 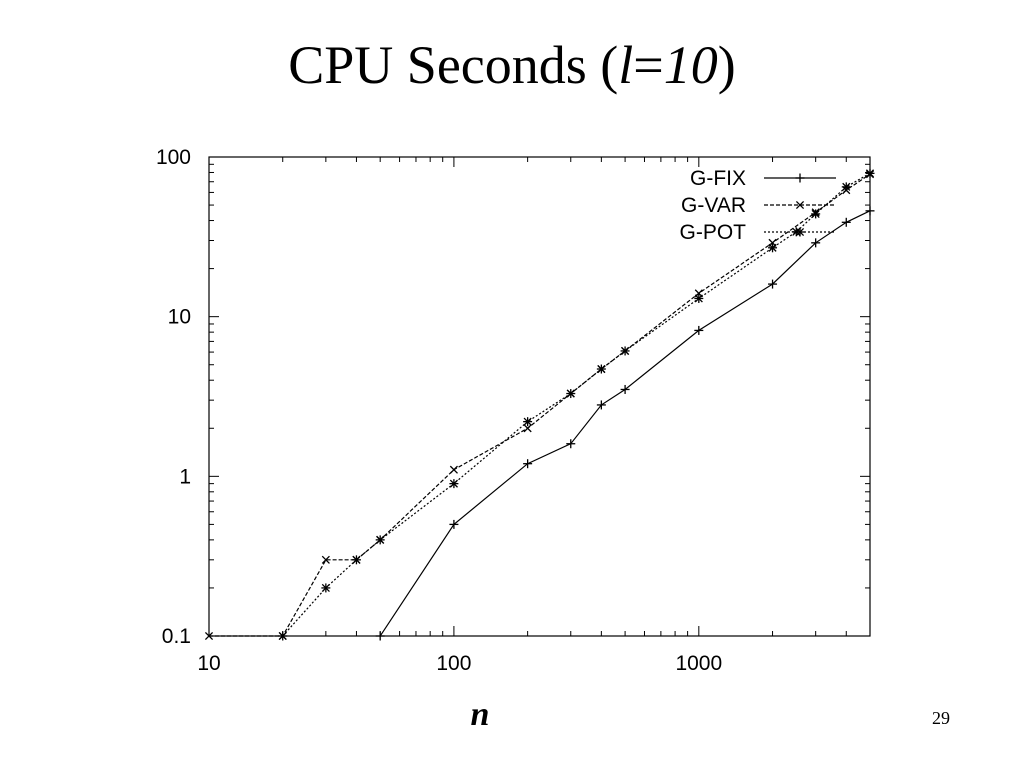 I want to click on y-tick-label: 100, so click(x=173, y=157).